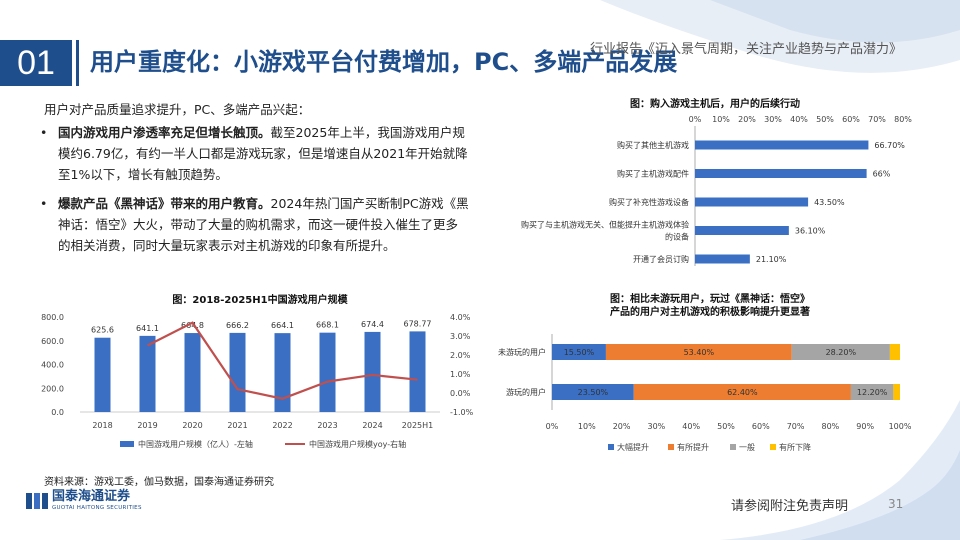 The width and height of the screenshot is (960, 540). I want to click on data-label: 66%, so click(882, 174).